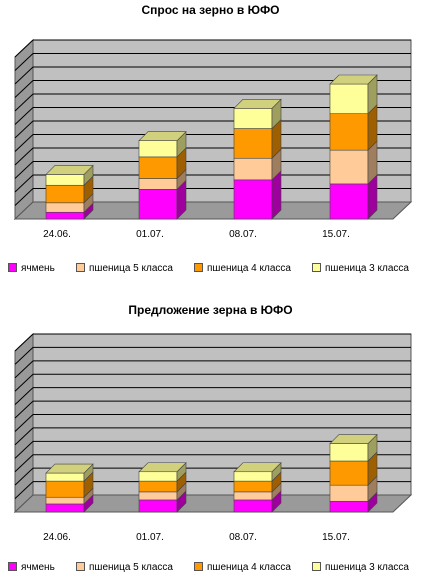 Image resolution: width=421 pixels, height=583 pixels. Describe the element at coordinates (210, 10) in the screenshot. I see `chart-title: Спрос на зерно в ЮФО` at that location.